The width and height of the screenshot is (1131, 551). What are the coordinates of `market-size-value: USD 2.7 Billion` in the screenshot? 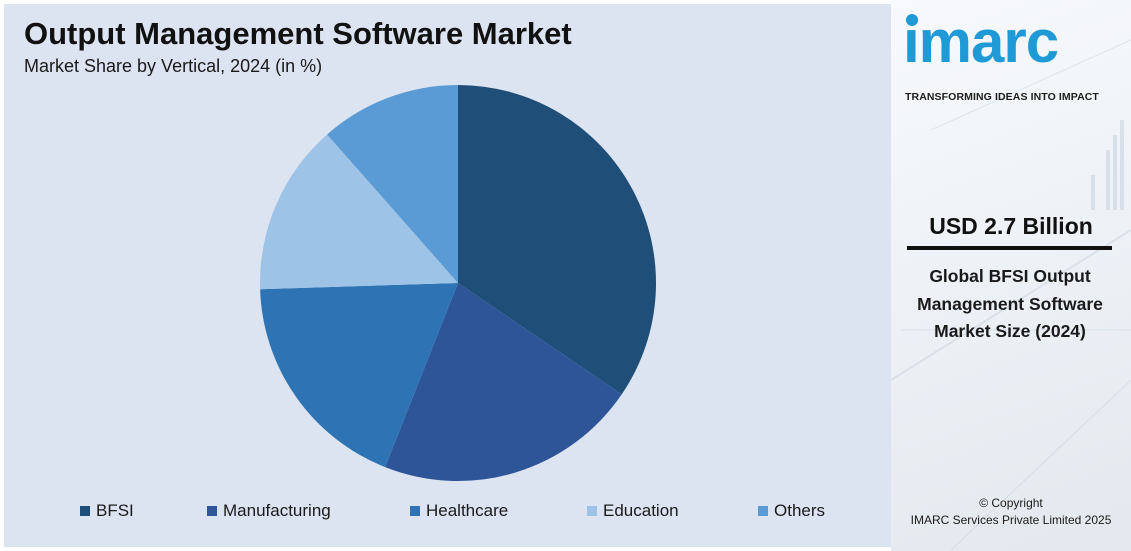 It's located at (1011, 226).